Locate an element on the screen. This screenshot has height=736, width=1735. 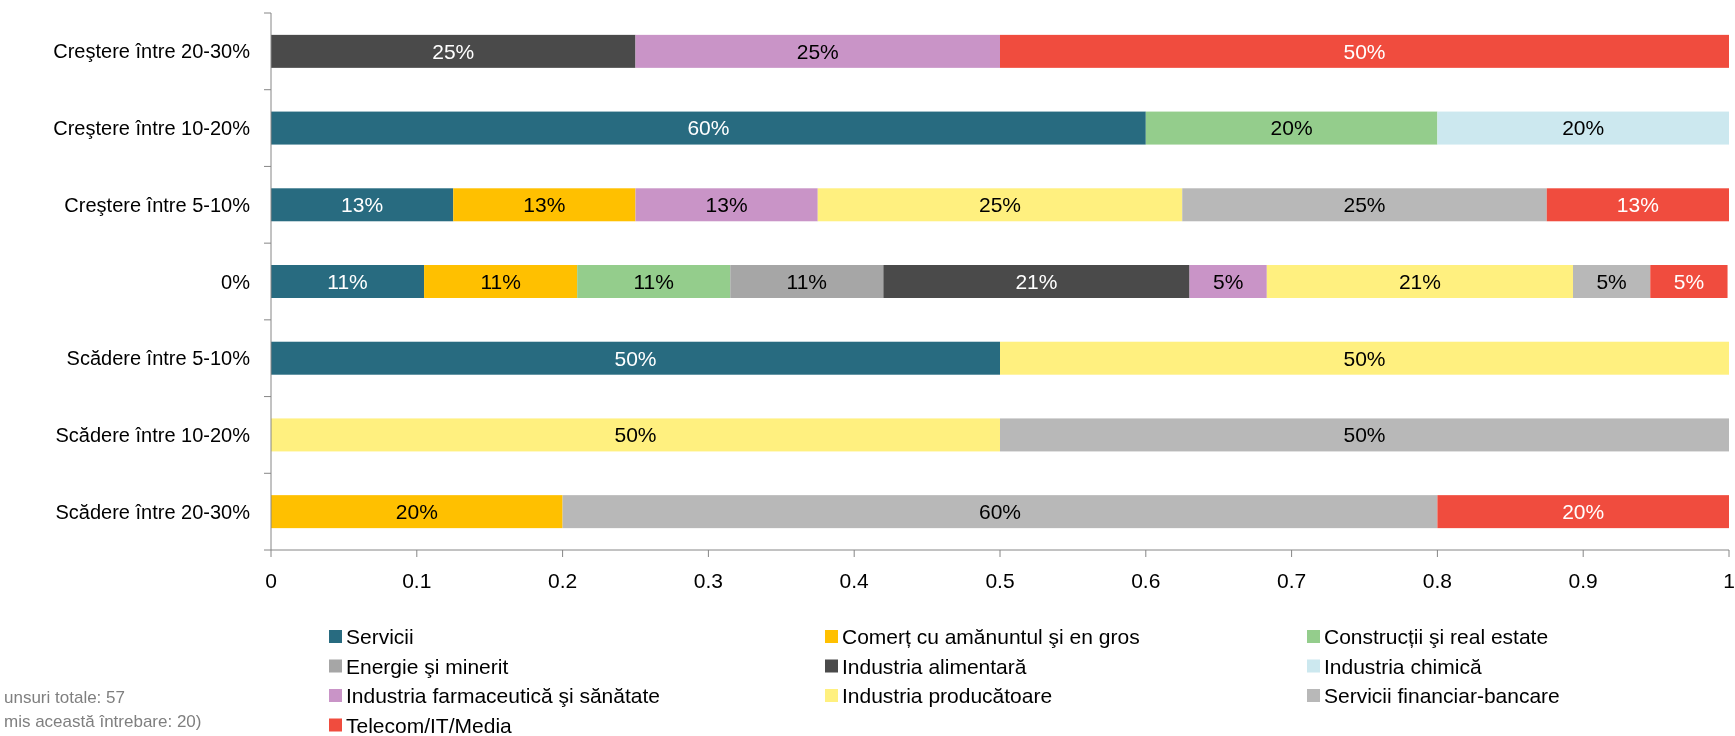
text: unsuri totale: 57 is located at coordinates (64, 697).